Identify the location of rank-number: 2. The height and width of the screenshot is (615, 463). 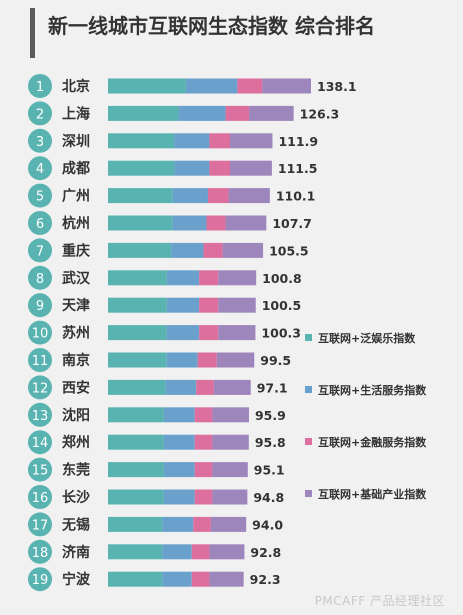
(40, 114).